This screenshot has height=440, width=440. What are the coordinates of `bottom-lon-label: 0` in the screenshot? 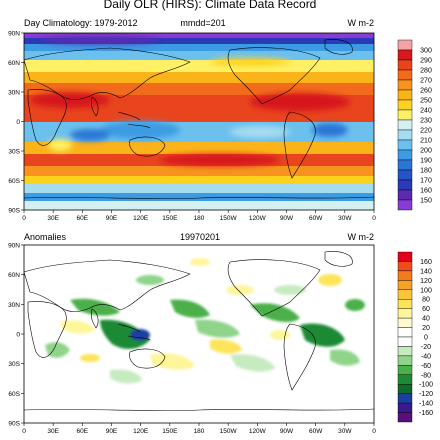 It's located at (374, 431).